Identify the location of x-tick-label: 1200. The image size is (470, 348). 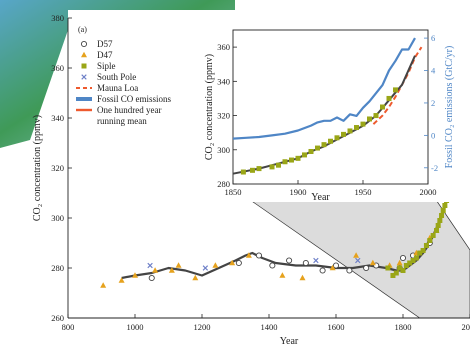
(202, 327).